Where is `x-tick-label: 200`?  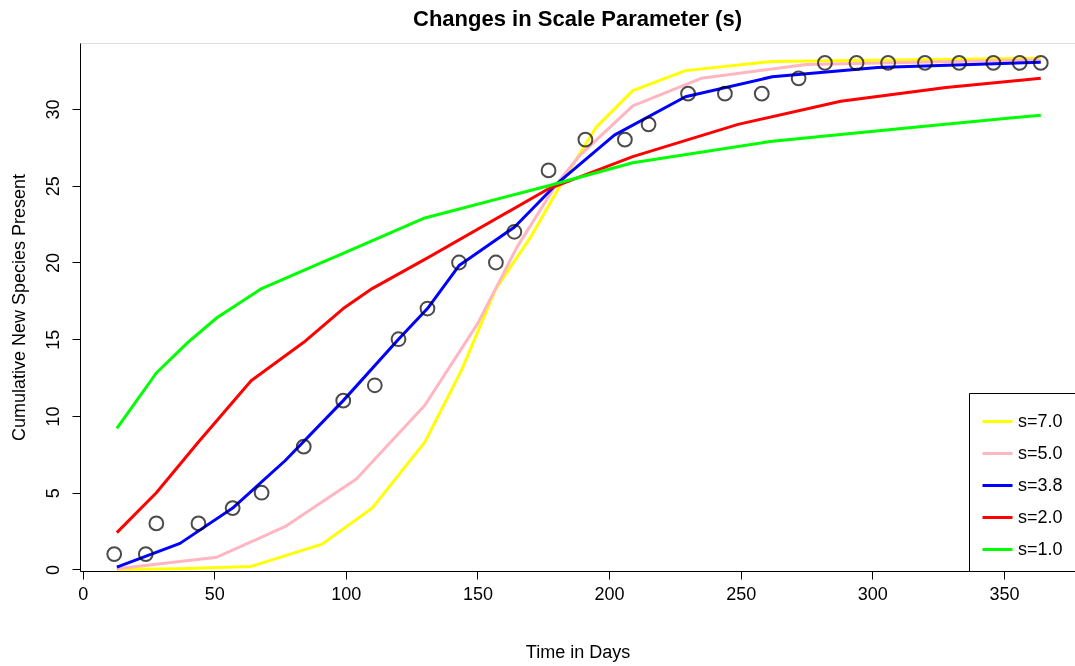
x-tick-label: 200 is located at coordinates (609, 593).